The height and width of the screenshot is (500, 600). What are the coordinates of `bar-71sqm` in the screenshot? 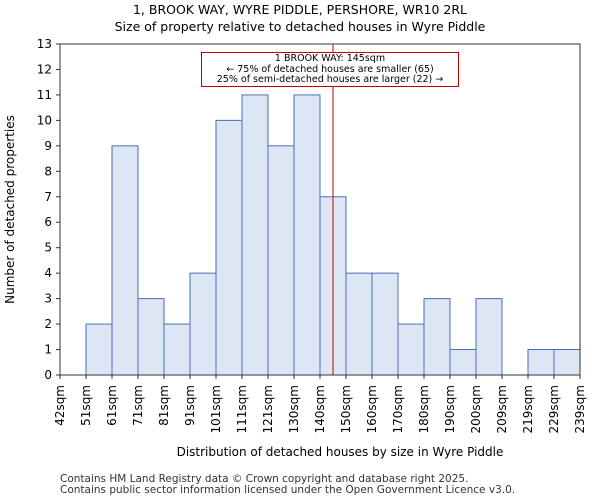 It's located at (151, 337).